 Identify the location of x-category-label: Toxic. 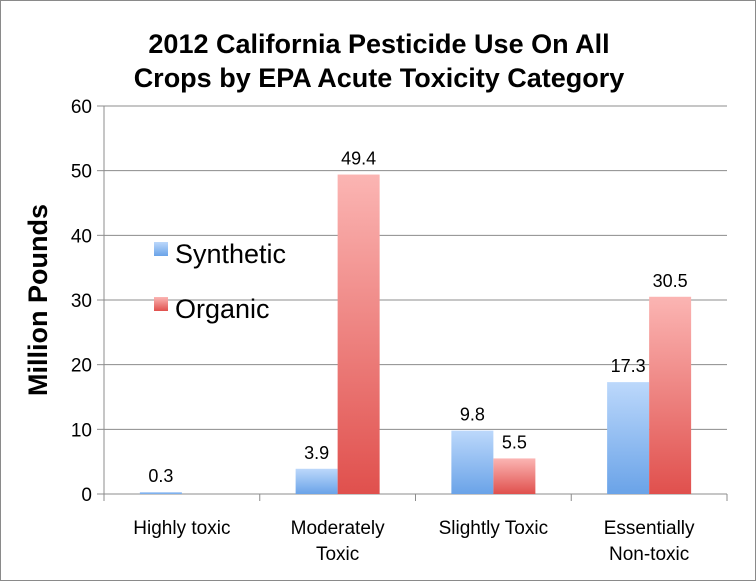
(337, 554).